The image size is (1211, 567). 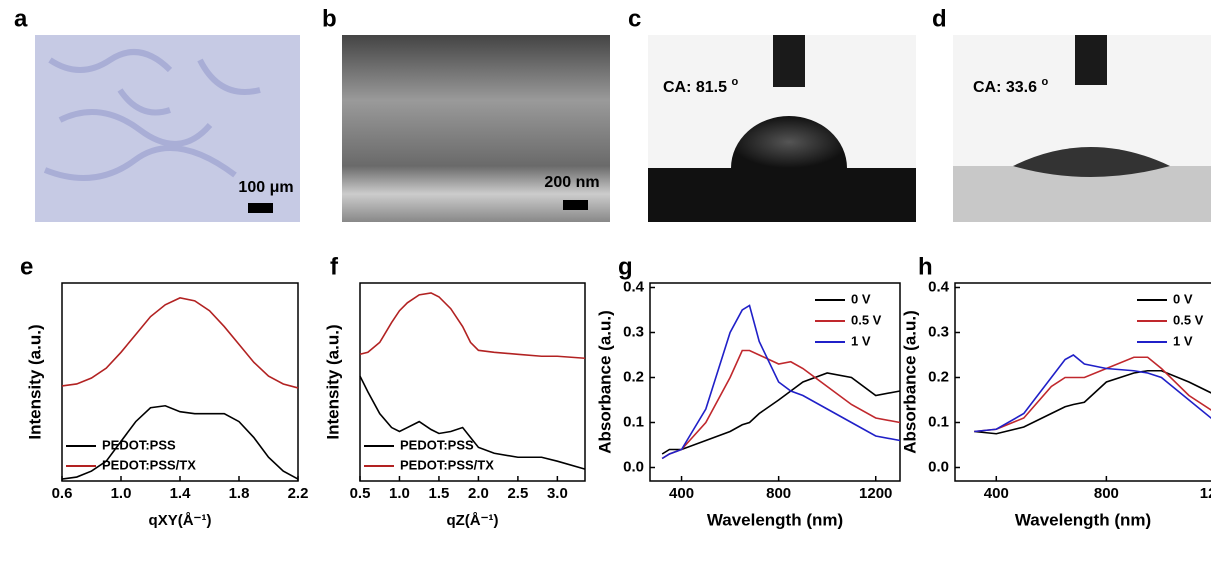 I want to click on panel-label: c, so click(x=634, y=18).